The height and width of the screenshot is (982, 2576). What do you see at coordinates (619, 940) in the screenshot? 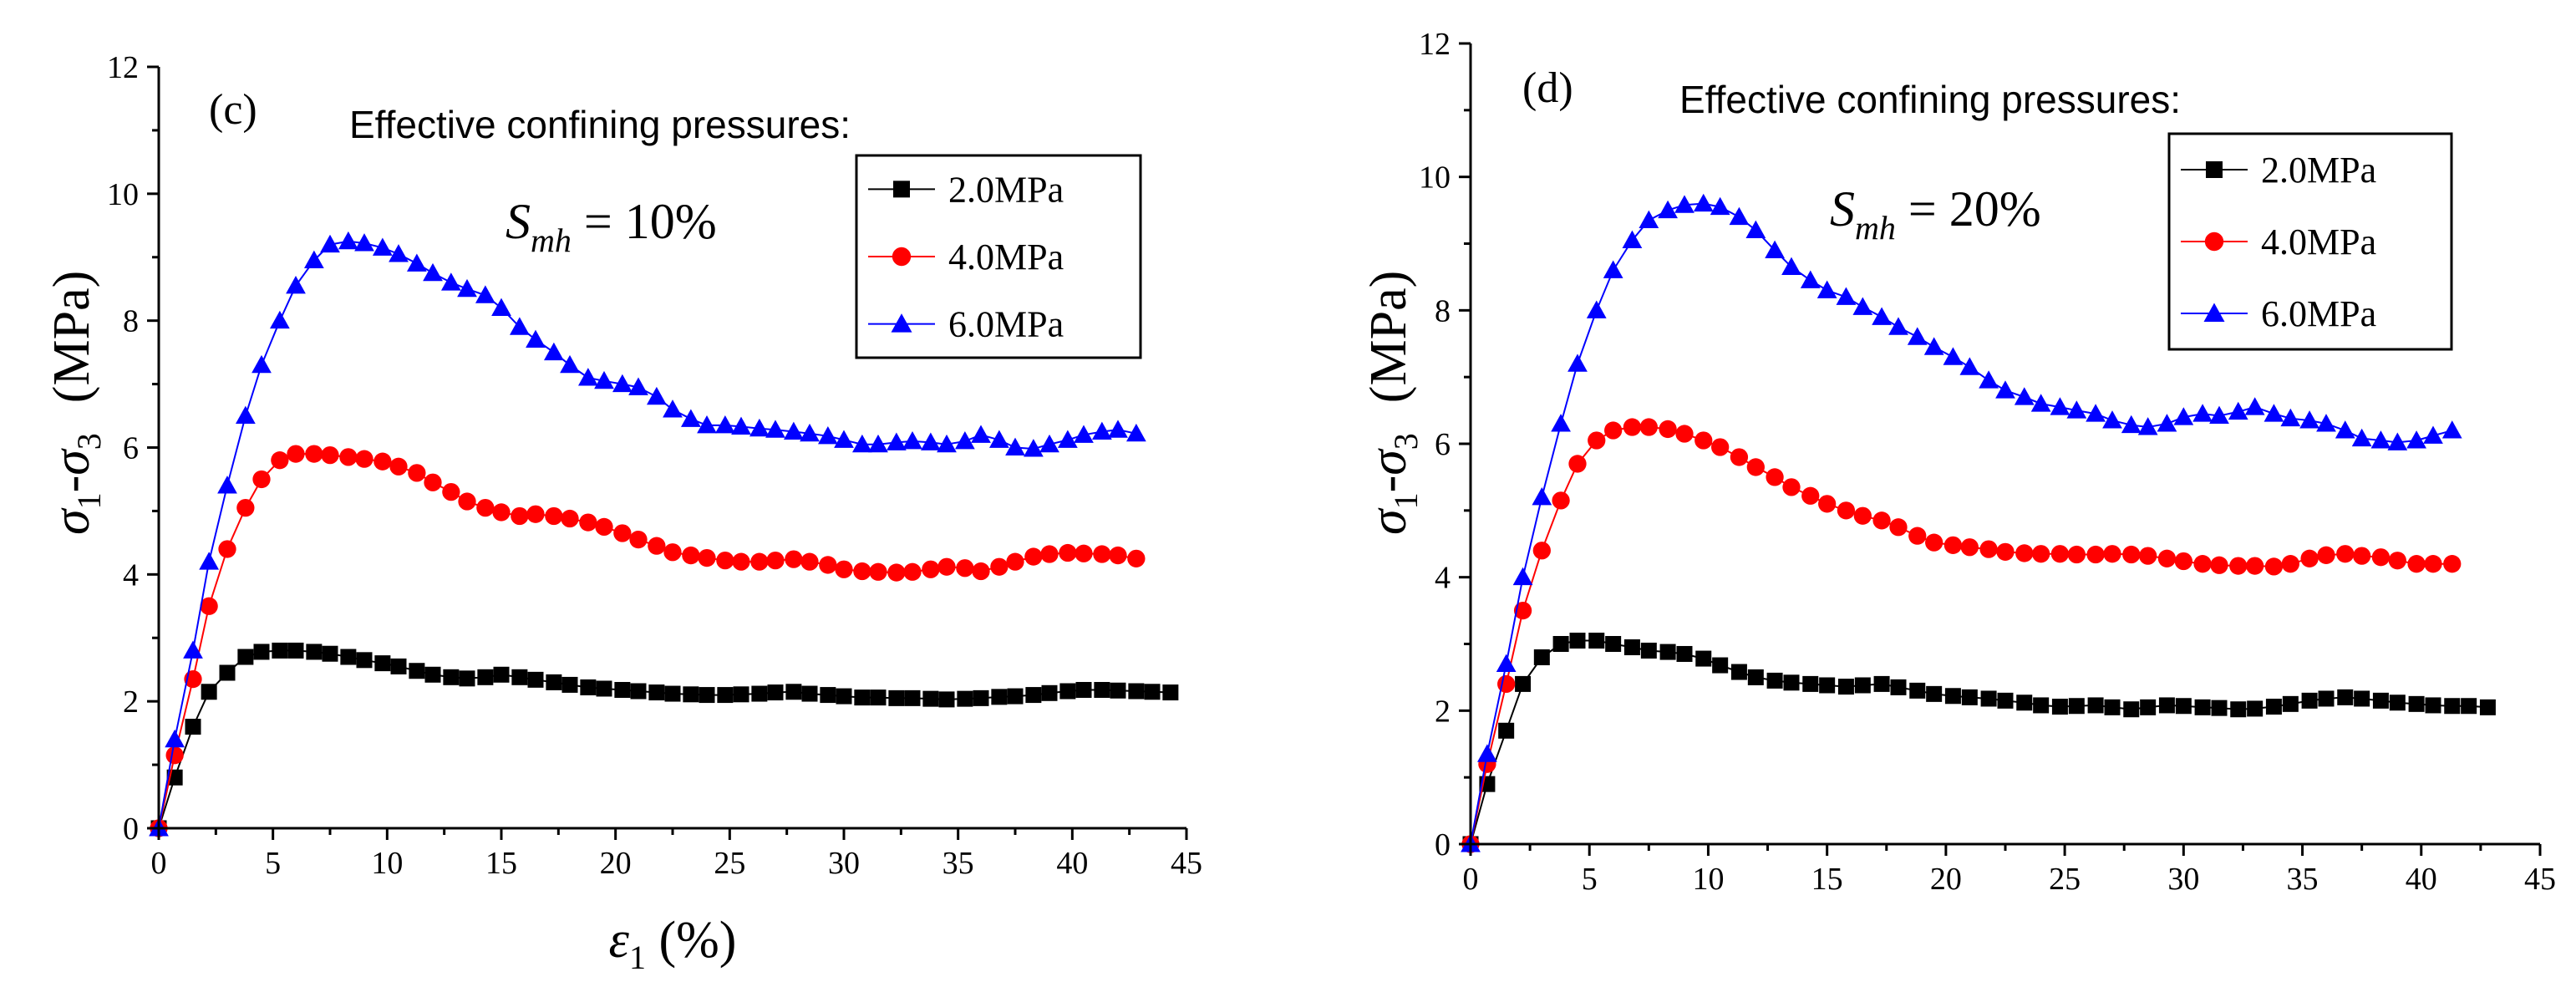
I see `panel-c-xlabel-epsilon: ε` at bounding box center [619, 940].